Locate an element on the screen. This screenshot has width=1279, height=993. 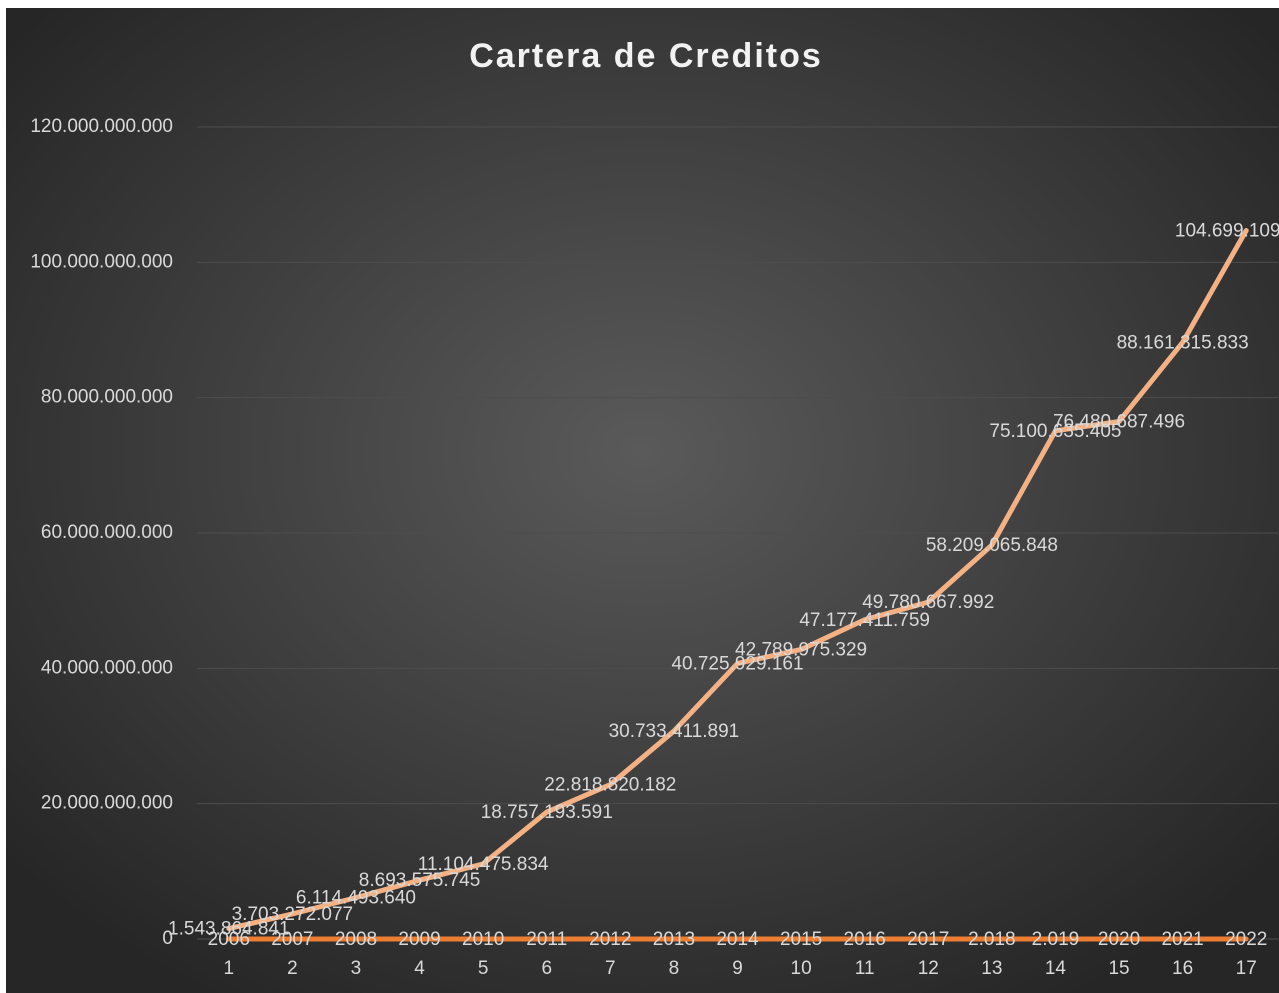
y-tick-label: 120.000.000.000 is located at coordinates (101, 126).